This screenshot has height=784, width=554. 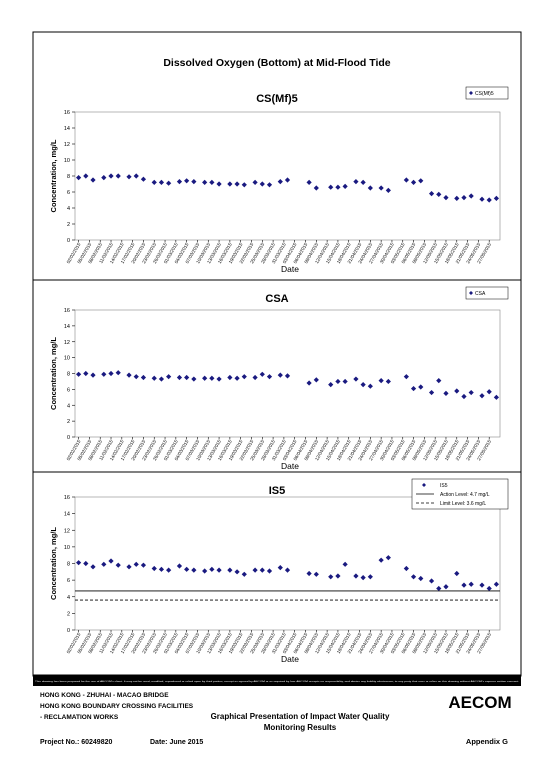 What do you see at coordinates (104, 695) in the screenshot?
I see `project-line: HONG KONG - ZHUHAI - MACAO BRIDGE` at bounding box center [104, 695].